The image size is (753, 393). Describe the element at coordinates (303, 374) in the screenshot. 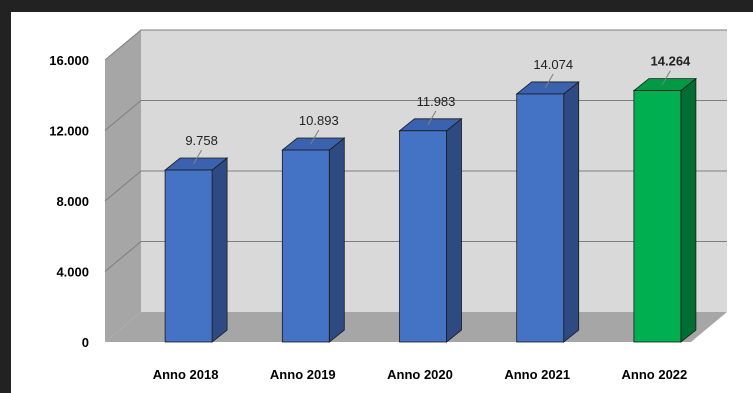

I see `x-tick-label: Anno 2019` at that location.